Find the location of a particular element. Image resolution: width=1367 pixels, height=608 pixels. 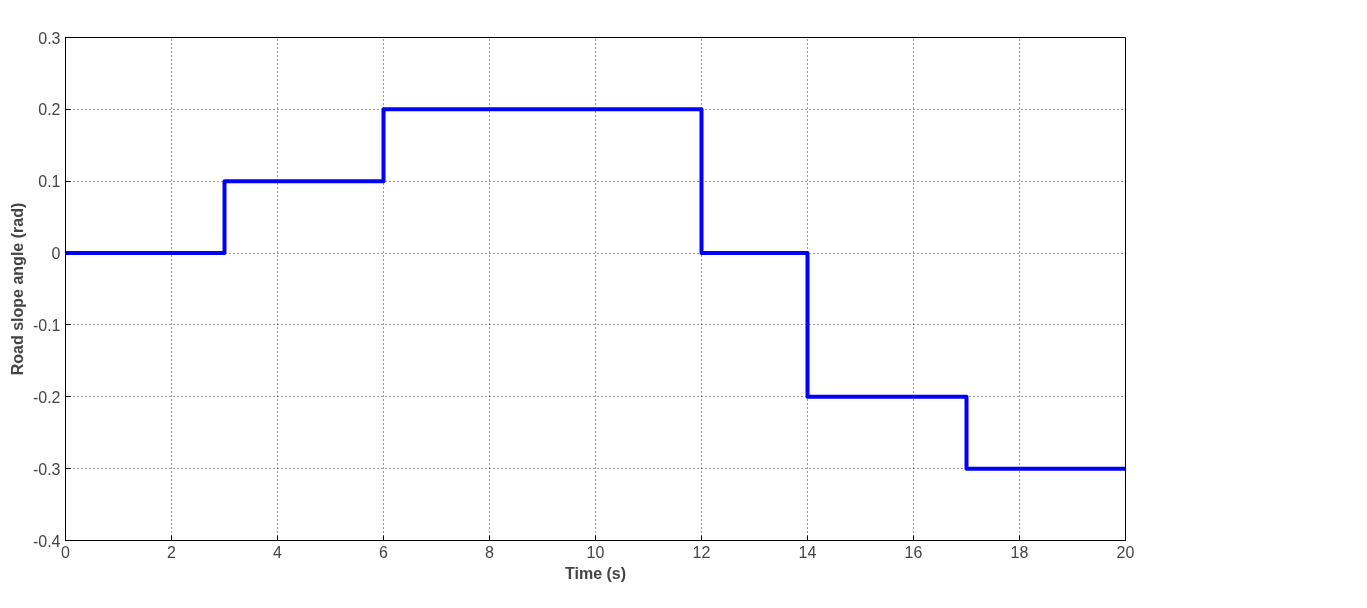

x-tick-label: 2 is located at coordinates (172, 552).